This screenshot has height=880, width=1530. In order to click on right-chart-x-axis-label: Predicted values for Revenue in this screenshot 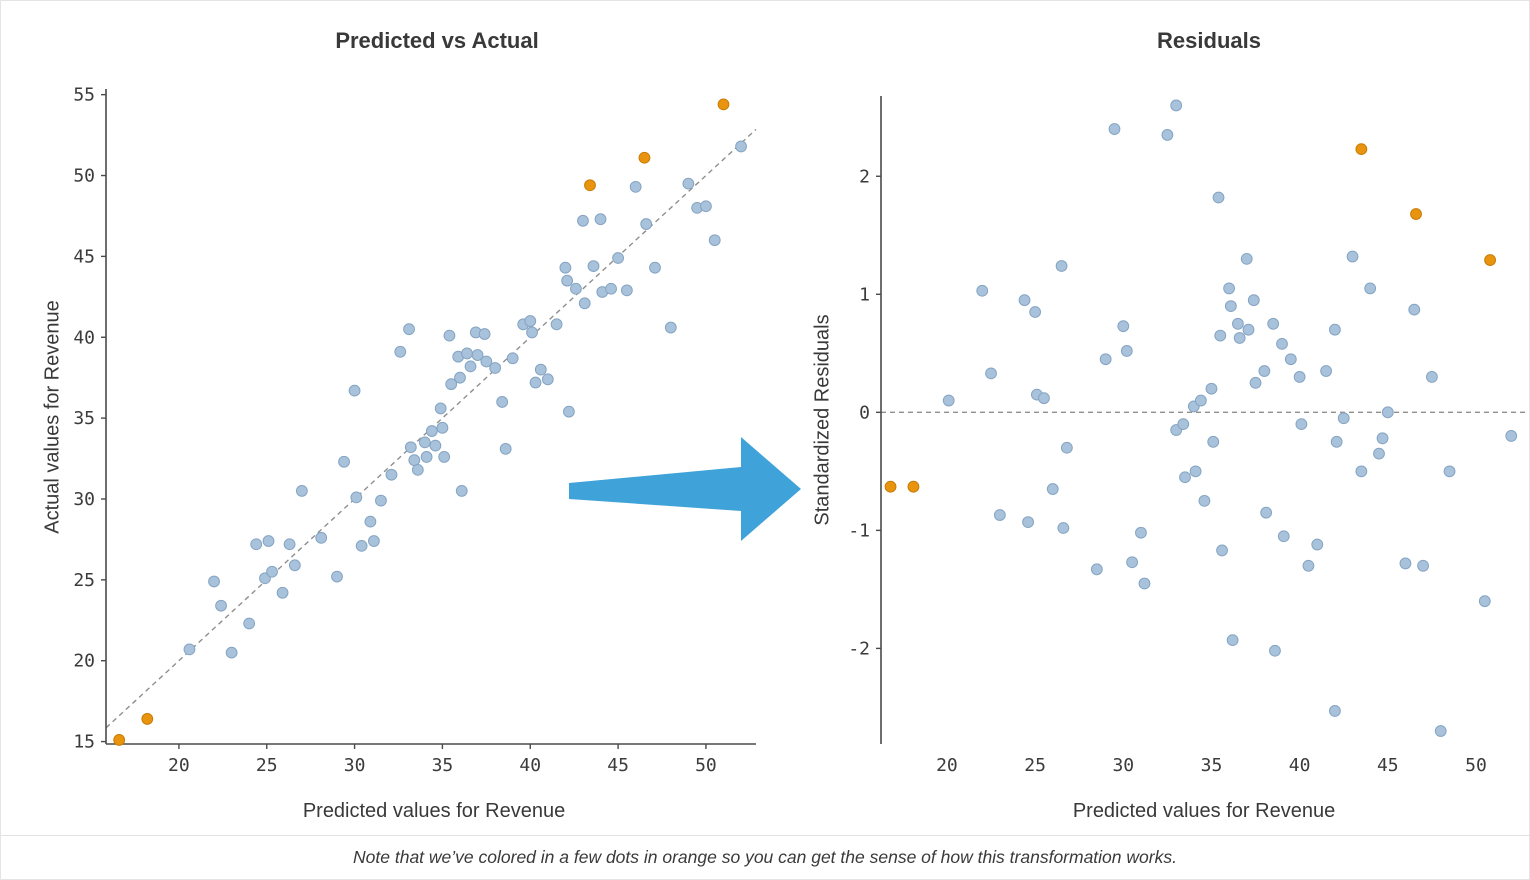, I will do `click(1204, 811)`.